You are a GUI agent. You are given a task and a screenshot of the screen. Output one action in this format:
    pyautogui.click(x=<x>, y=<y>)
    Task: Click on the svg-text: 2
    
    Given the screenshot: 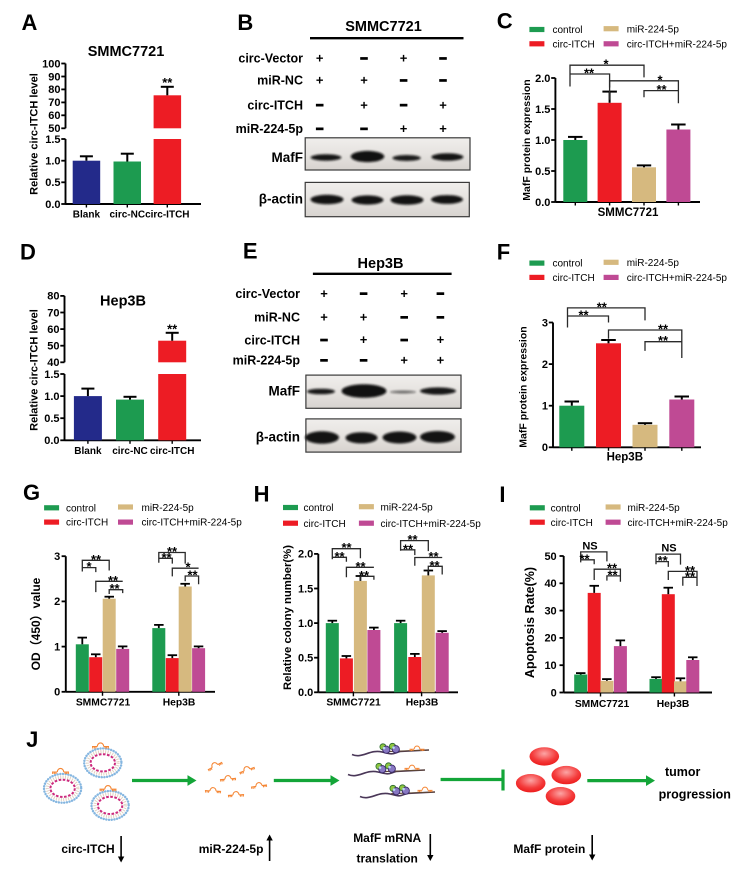 What is the action you would take?
    pyautogui.click(x=57, y=602)
    